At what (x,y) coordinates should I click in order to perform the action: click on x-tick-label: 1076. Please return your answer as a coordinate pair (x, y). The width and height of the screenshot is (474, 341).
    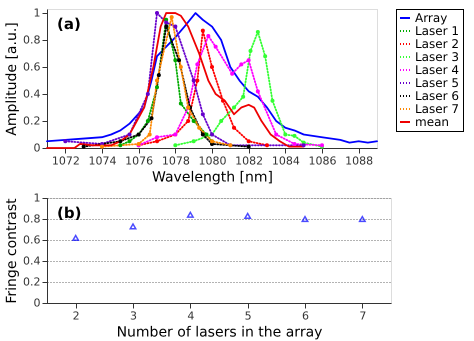
    Looking at the image, I should click on (139, 161).